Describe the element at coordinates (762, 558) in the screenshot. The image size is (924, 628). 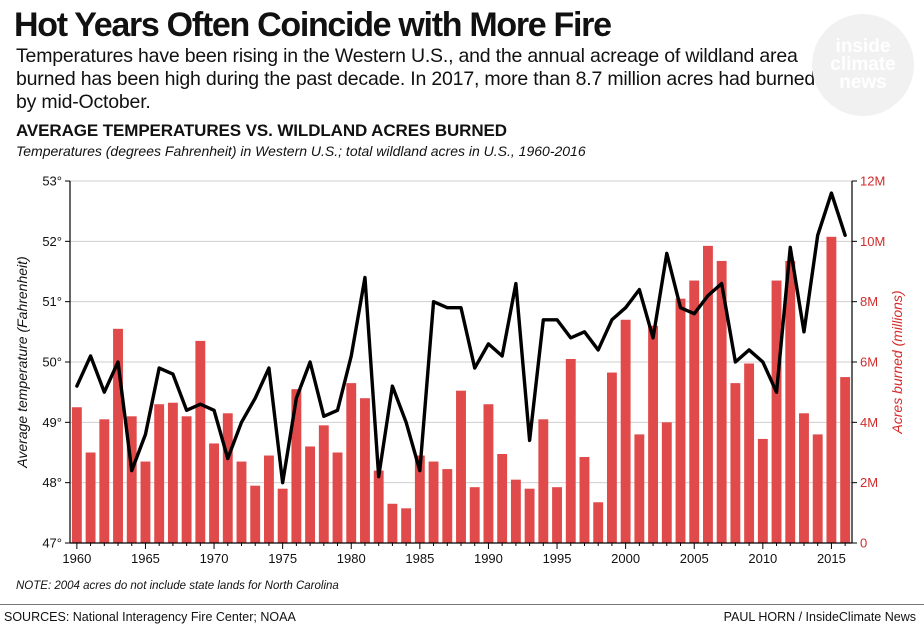
I see `x-tick-label: 2010` at that location.